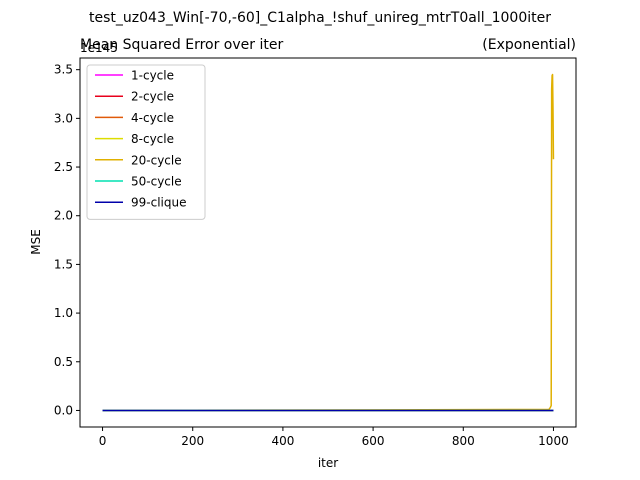 This screenshot has width=640, height=480. I want to click on y-tick-label: 0.5, so click(63, 362).